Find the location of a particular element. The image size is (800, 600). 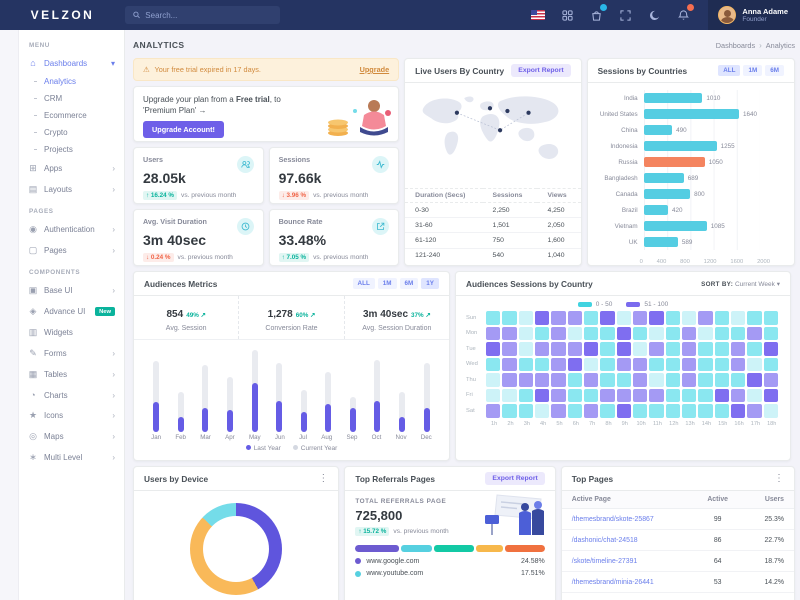

sidebar-item-forms: ✎ Forms › is located at coordinates (71, 353).